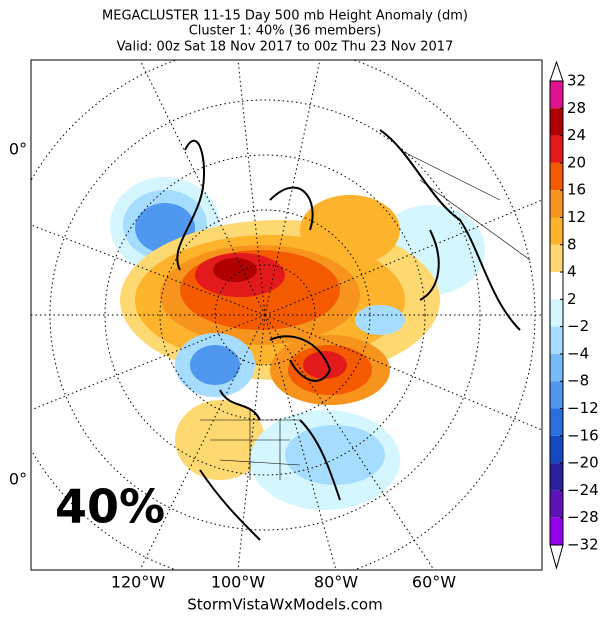  I want to click on colorbar-label: 2, so click(572, 299).